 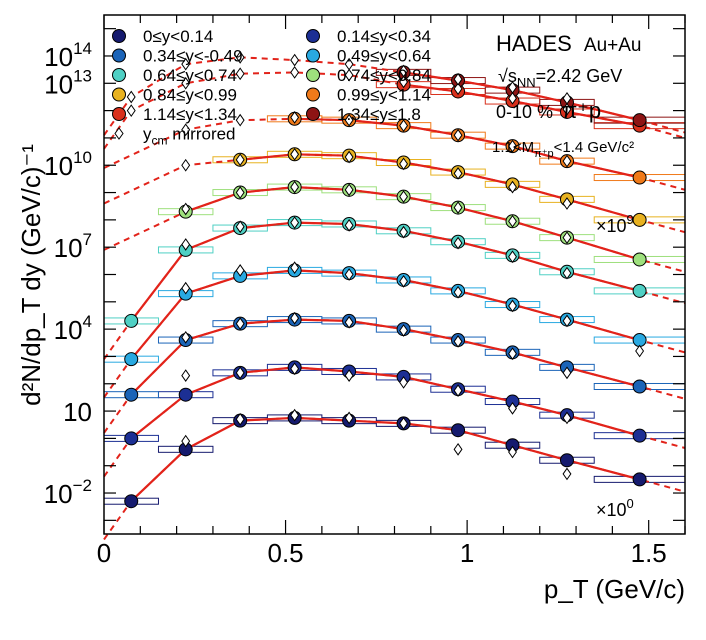 What do you see at coordinates (649, 553) in the screenshot?
I see `x-tick-label: 1.5` at bounding box center [649, 553].